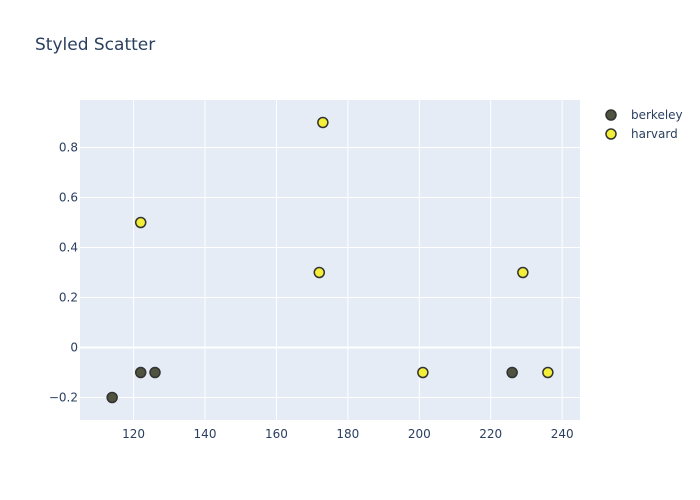 This screenshot has width=700, height=500. I want to click on y-tick-label: 0.2, so click(68, 298).